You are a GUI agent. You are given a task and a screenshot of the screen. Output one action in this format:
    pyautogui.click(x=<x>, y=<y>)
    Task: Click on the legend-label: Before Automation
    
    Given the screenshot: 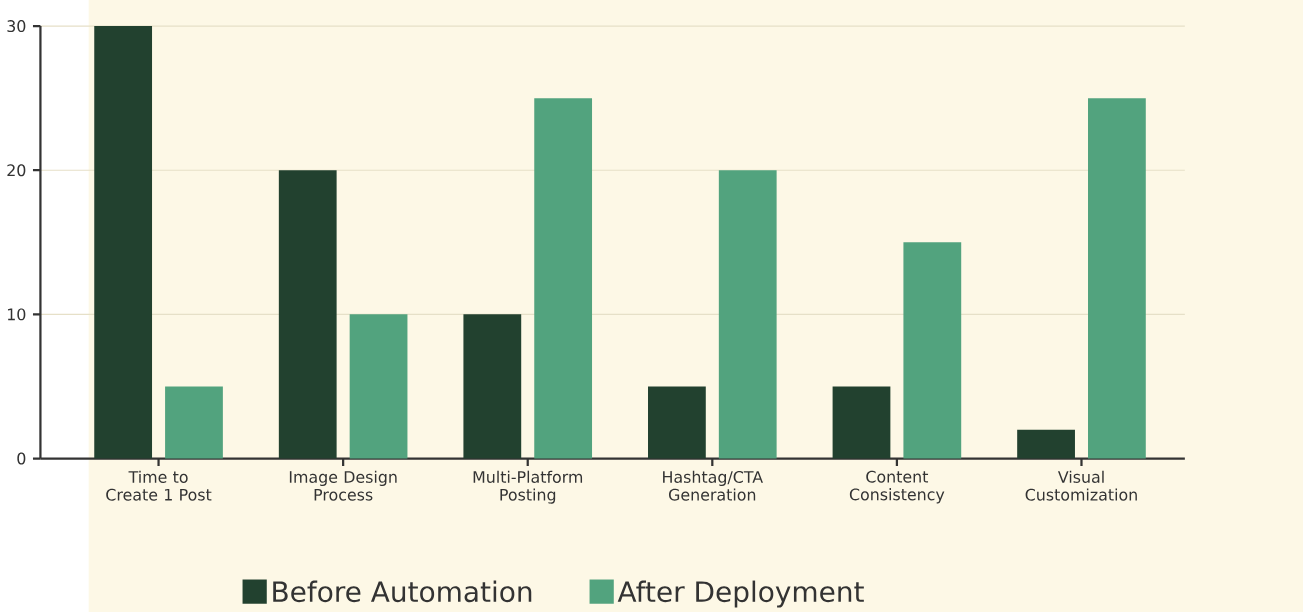 What is the action you would take?
    pyautogui.click(x=402, y=591)
    